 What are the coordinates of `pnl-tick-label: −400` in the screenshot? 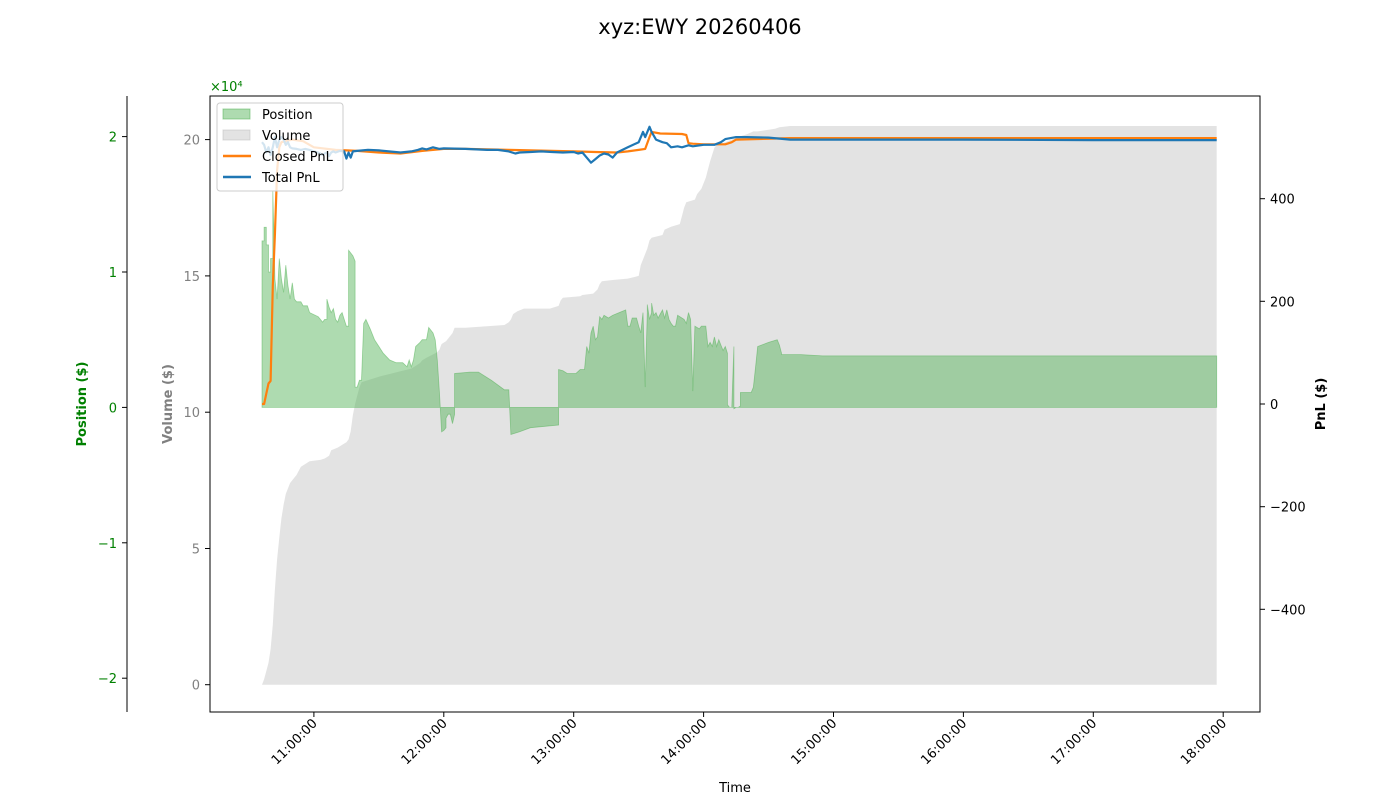 It's located at (1288, 610).